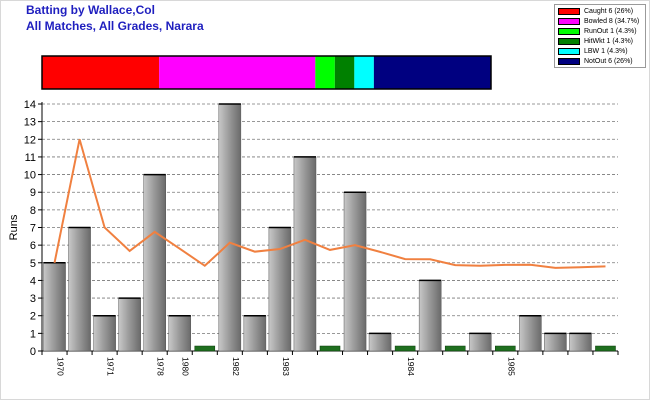 This screenshot has height=400, width=650. What do you see at coordinates (432, 72) in the screenshot?
I see `strip-segment-notout` at bounding box center [432, 72].